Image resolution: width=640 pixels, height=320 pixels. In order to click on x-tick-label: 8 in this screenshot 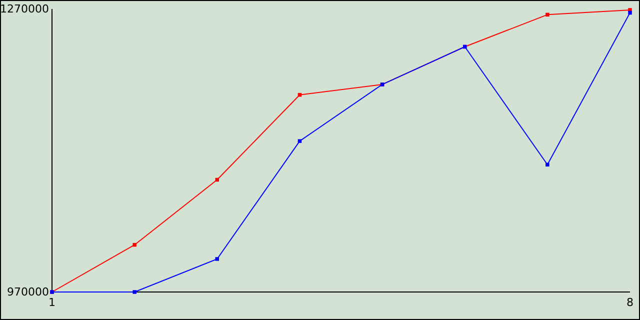, I will do `click(630, 302)`.